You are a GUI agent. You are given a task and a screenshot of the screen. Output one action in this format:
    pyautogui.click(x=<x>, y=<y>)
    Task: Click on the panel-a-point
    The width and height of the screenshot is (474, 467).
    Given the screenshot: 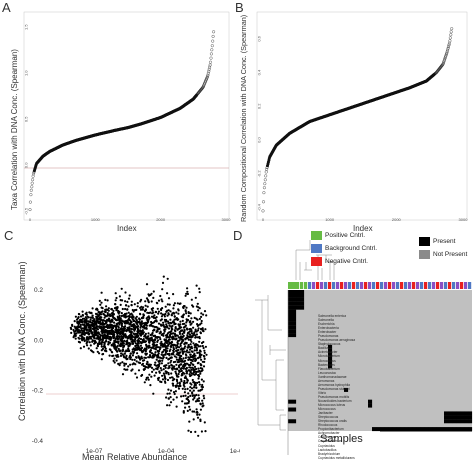 What is the action you would take?
    pyautogui.click(x=207, y=77)
    